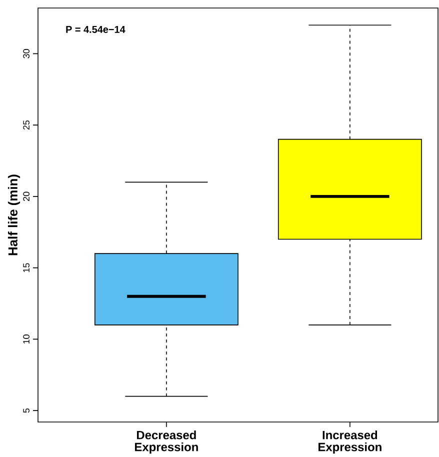 The image size is (439, 457). What do you see at coordinates (26, 196) in the screenshot?
I see `y-tick-label: 20` at bounding box center [26, 196].